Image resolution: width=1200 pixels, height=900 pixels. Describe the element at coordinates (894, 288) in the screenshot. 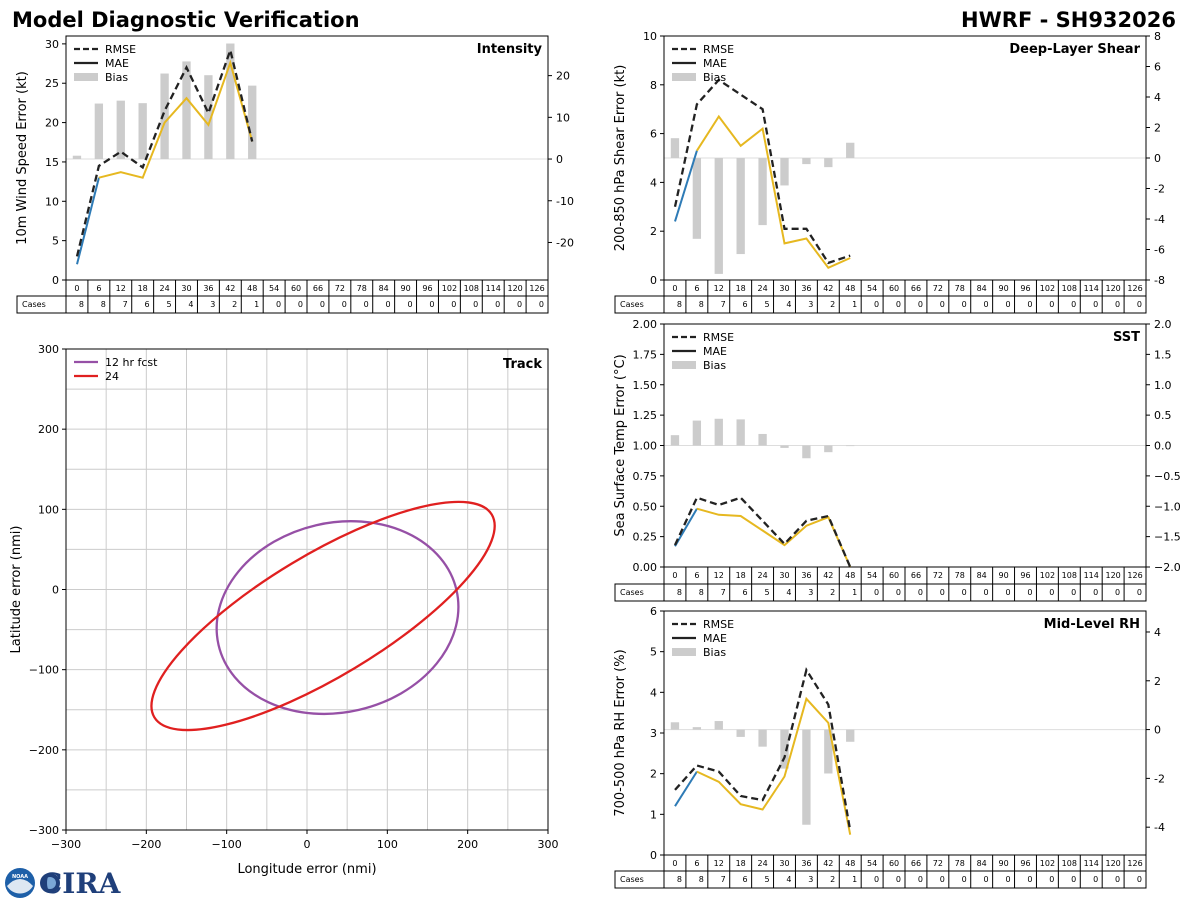

I see `shear-leadtime-60: 60` at that location.